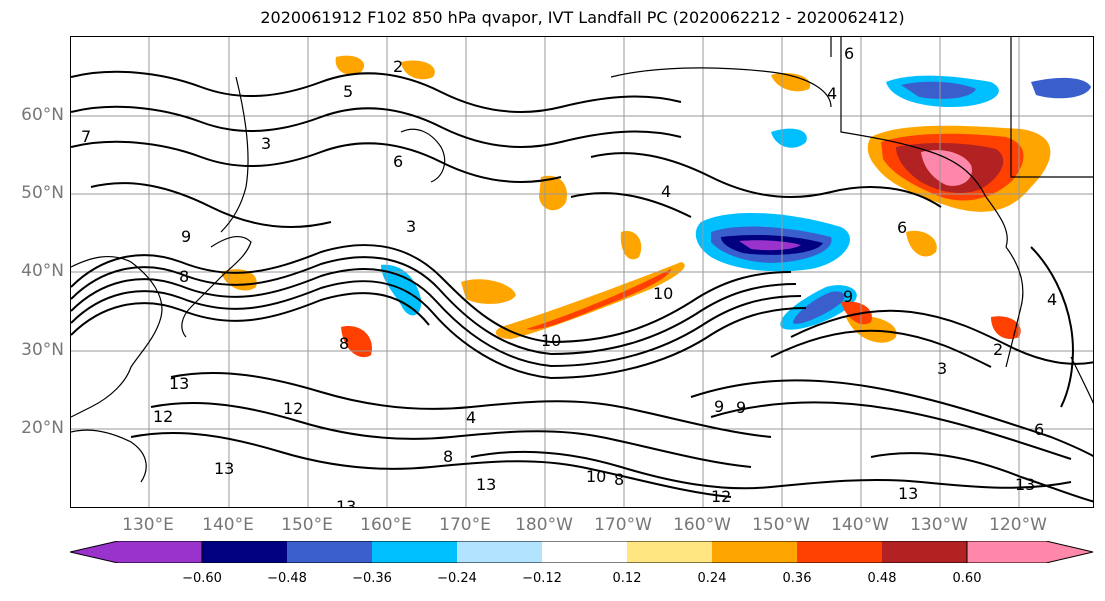 Image resolution: width=1105 pixels, height=601 pixels. Describe the element at coordinates (702, 525) in the screenshot. I see `lon-label-160w: 160°W` at that location.